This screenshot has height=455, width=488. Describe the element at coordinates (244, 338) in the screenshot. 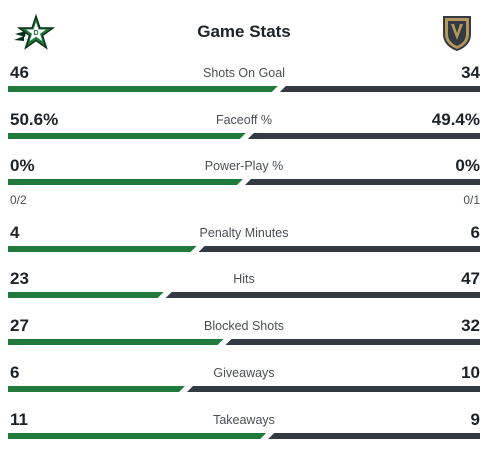

I see `stat-row: 27 Blocked Shots 32` at that location.